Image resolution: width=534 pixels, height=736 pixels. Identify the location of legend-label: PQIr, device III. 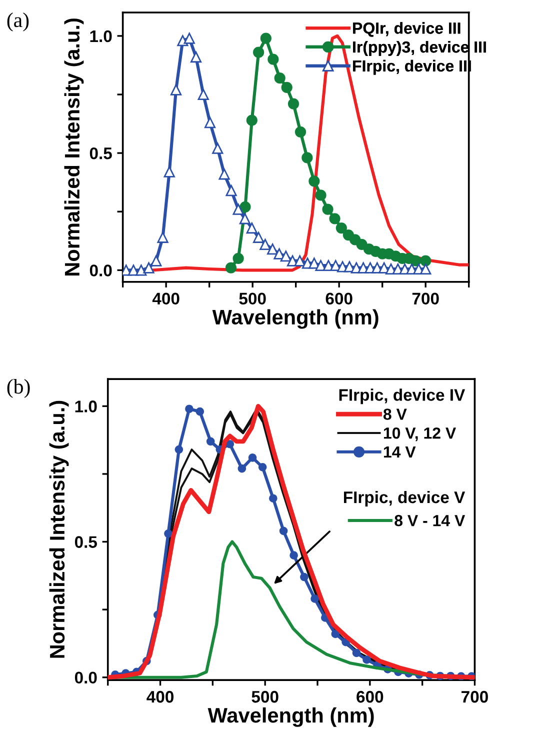
(406, 29).